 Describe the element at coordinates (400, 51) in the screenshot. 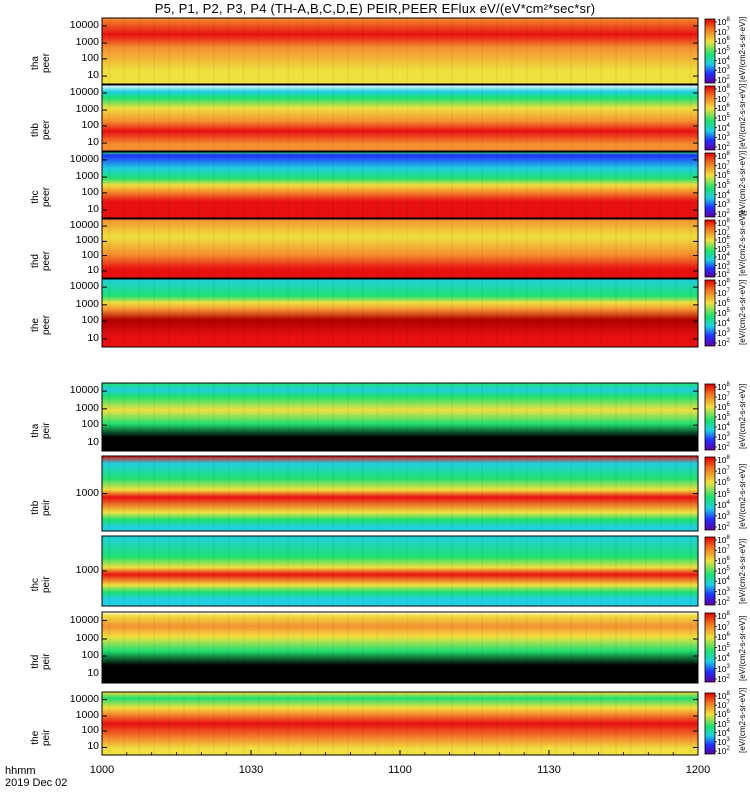

I see `spectrogram-panel-tha-peer` at that location.